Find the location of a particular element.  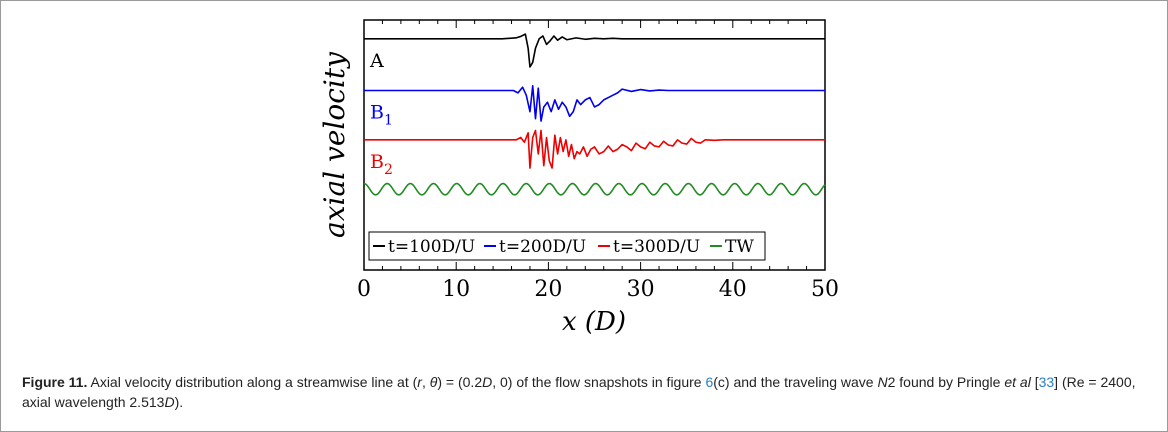

x-tick-label: 20 is located at coordinates (548, 289).